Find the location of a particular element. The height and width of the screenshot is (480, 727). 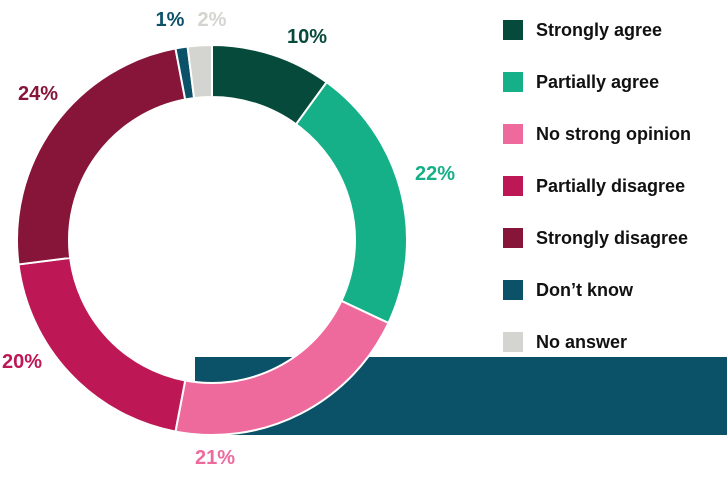

slice-no-strong-opinion is located at coordinates (282, 367).